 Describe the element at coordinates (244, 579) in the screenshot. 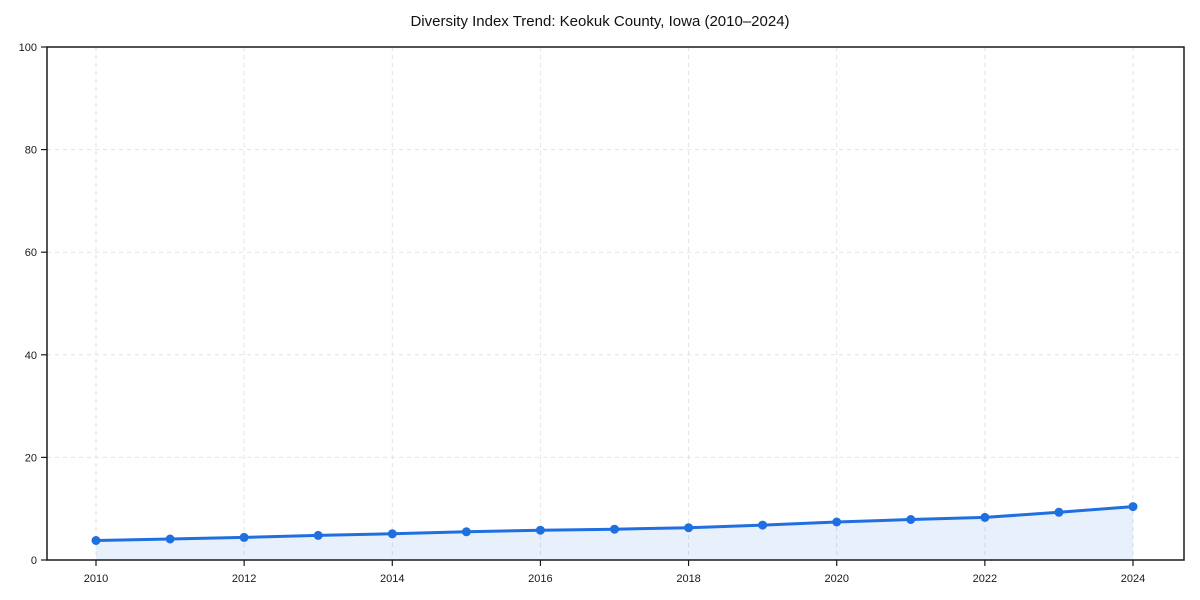

I see `x-tick-label: 2012` at that location.